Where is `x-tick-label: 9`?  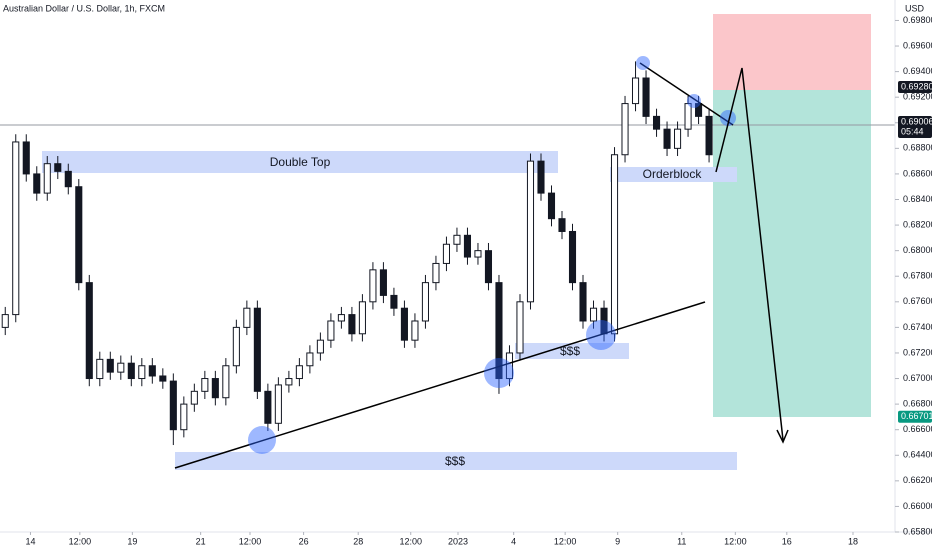 x-tick-label: 9 is located at coordinates (617, 541).